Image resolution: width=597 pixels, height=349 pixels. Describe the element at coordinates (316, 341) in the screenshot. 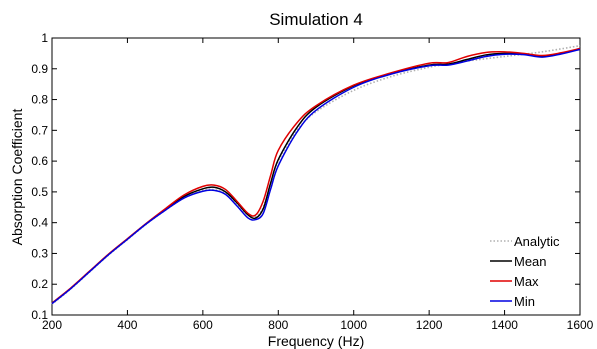

I see `x-axis-label: Frequency (Hz)` at that location.